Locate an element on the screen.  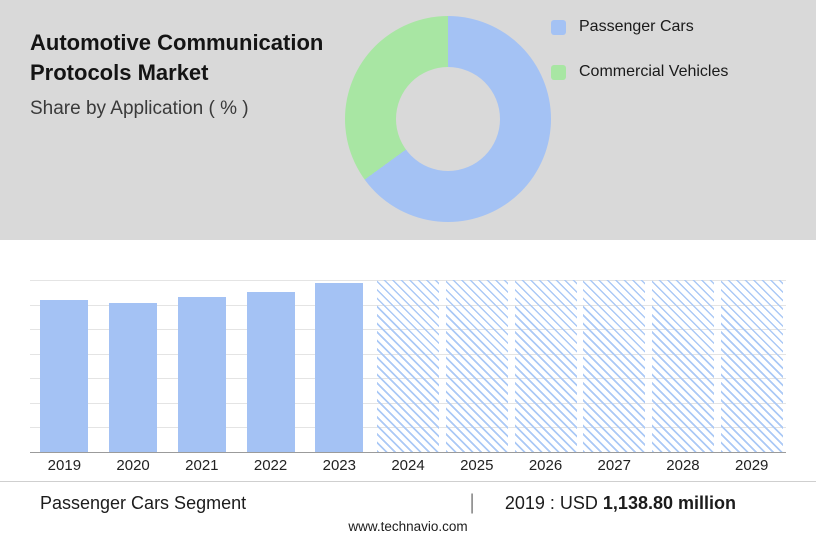
donut-hole is located at coordinates (448, 119).